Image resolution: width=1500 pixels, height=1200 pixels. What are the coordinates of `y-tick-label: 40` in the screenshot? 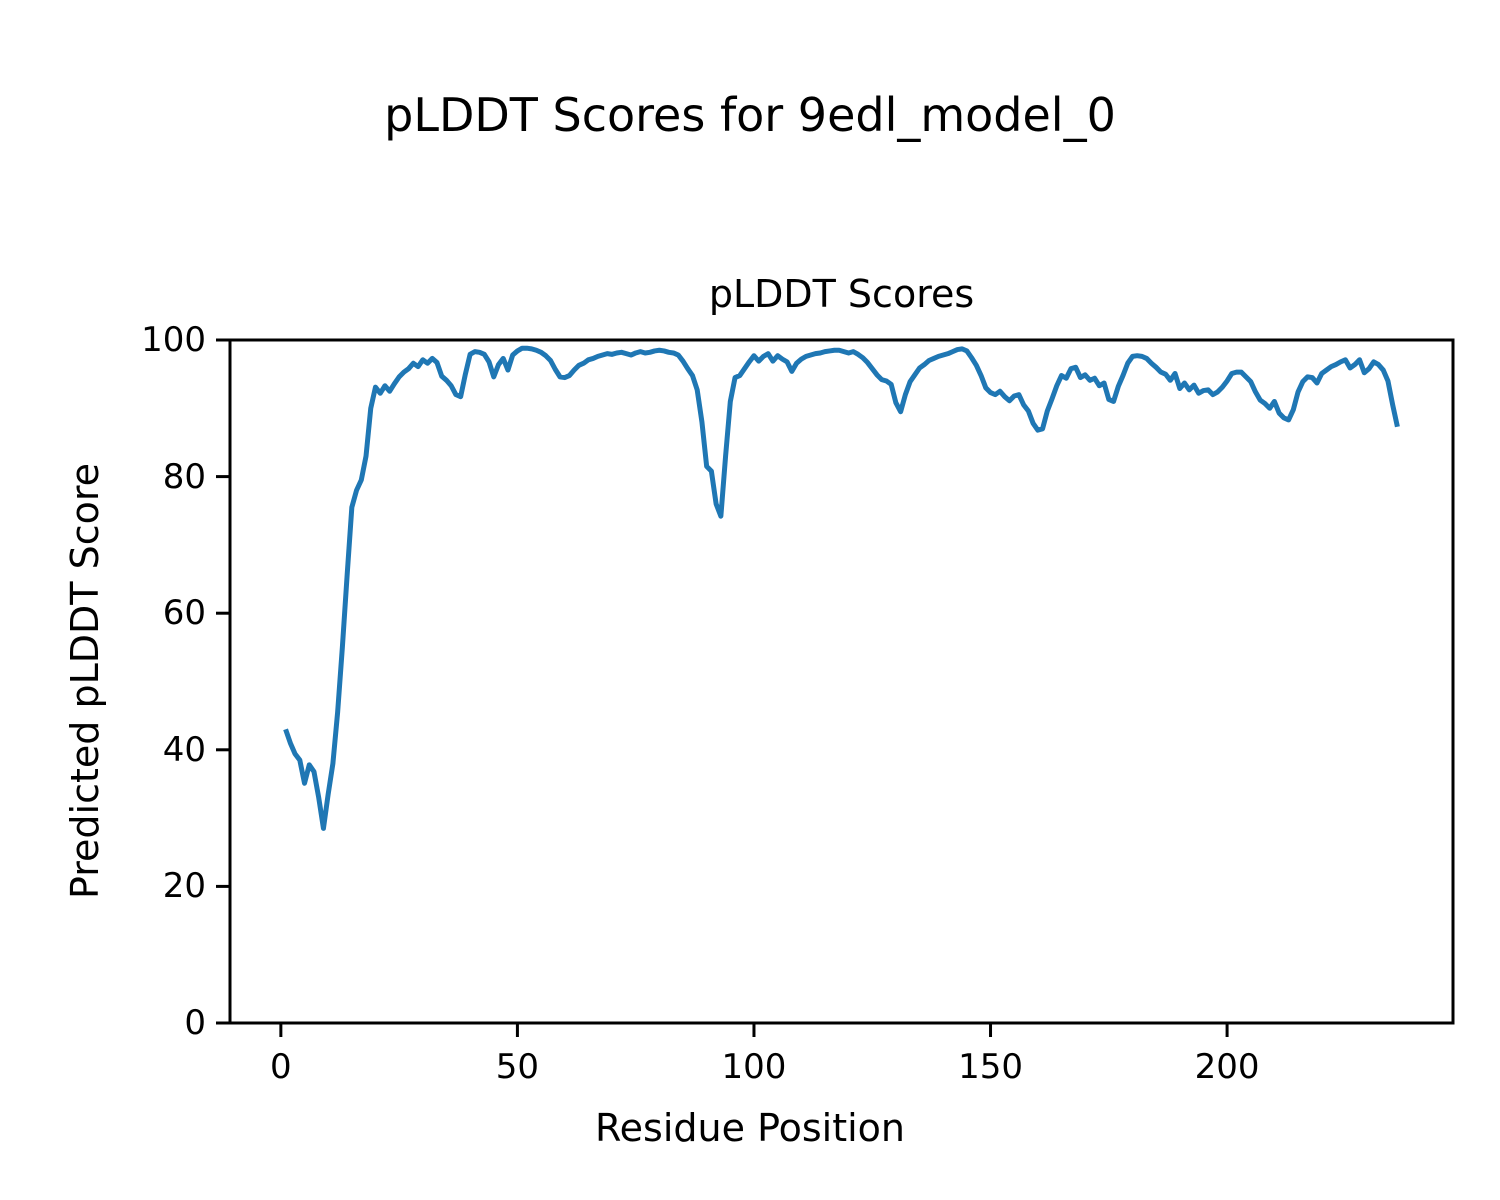 It's located at (184, 749).